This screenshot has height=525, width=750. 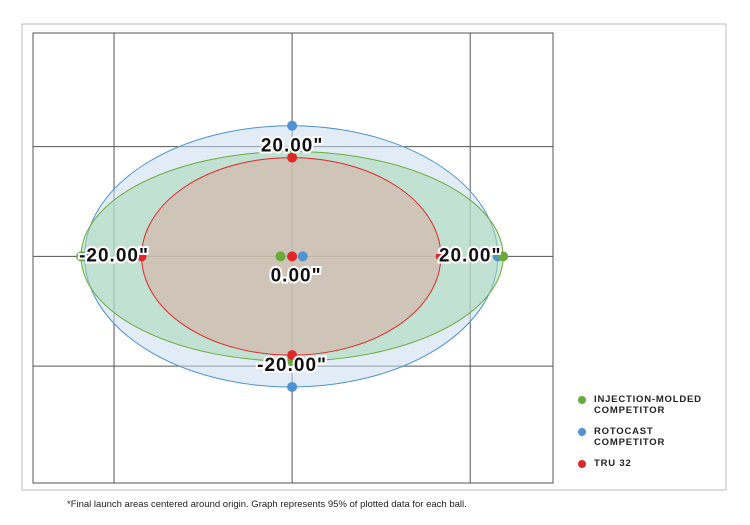 I want to click on legend-label: INJECTION-MOLDED COMPETITOR, so click(x=648, y=405).